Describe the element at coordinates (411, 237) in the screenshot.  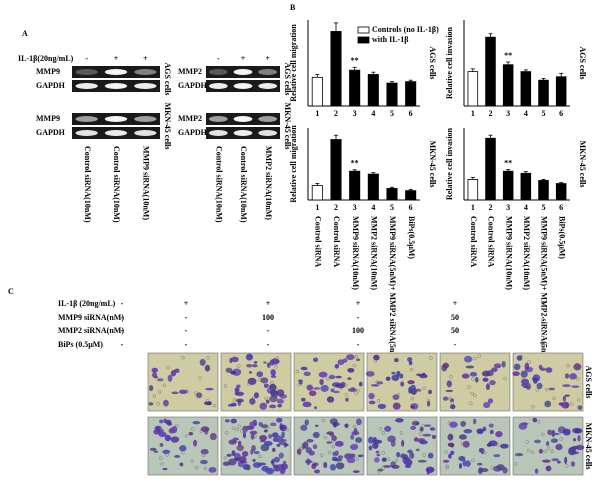
I see `category-label: BiPs(0.5μM)` at that location.